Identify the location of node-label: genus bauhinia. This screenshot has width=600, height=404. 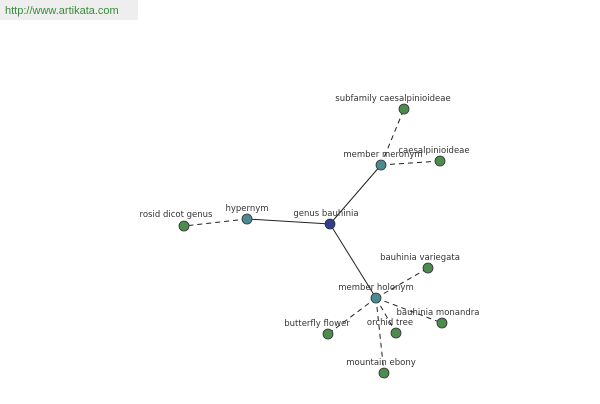
(325, 214).